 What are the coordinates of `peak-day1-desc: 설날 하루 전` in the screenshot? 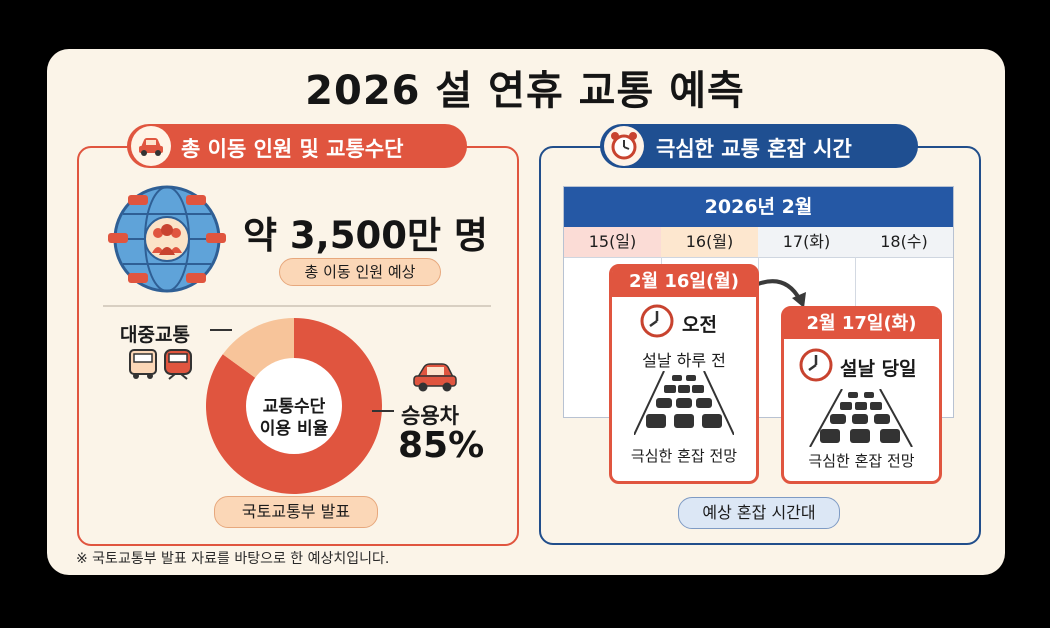 It's located at (684, 360).